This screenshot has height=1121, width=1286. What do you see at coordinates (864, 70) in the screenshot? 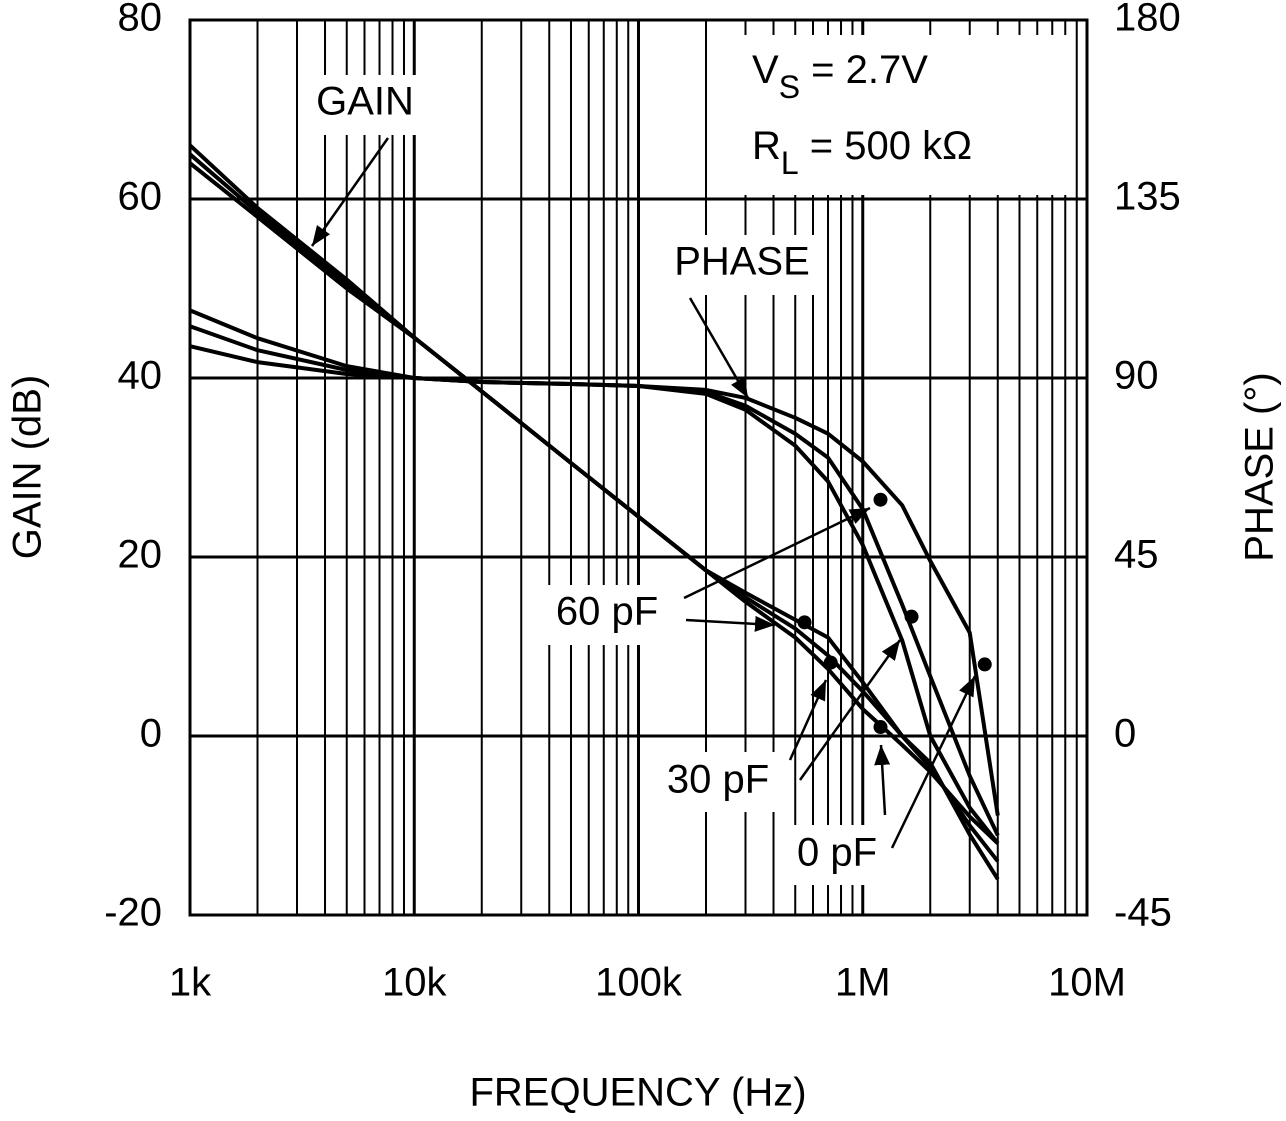
I see `condition-rest: = 2.7V` at bounding box center [864, 70].